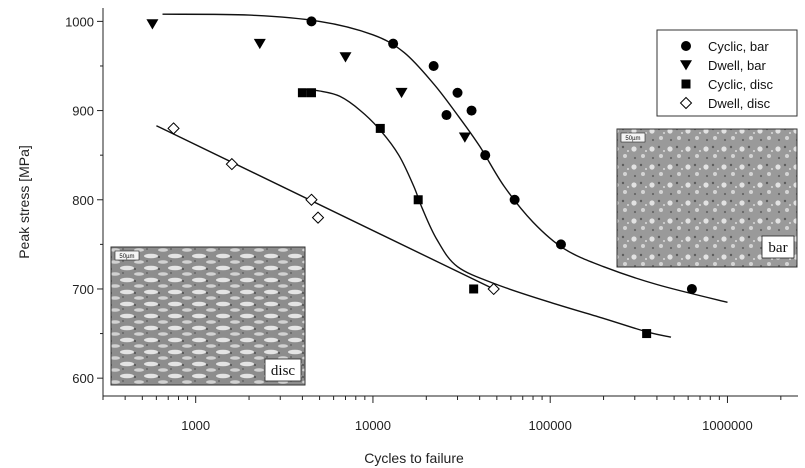  What do you see at coordinates (83, 111) in the screenshot?
I see `y-tick-label: 900` at bounding box center [83, 111].